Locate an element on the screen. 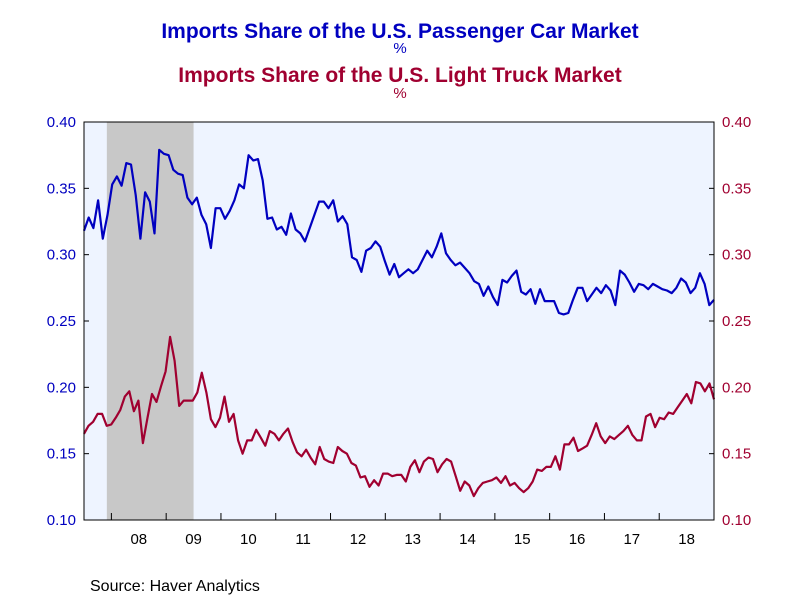 This screenshot has width=800, height=600. left-axis-tick-label: 0.25 is located at coordinates (61, 321).